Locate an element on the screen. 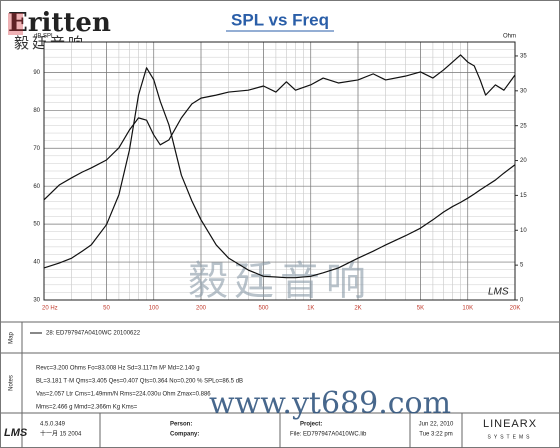 This screenshot has height=448, width=560. x-tick-label: 100 is located at coordinates (154, 309).